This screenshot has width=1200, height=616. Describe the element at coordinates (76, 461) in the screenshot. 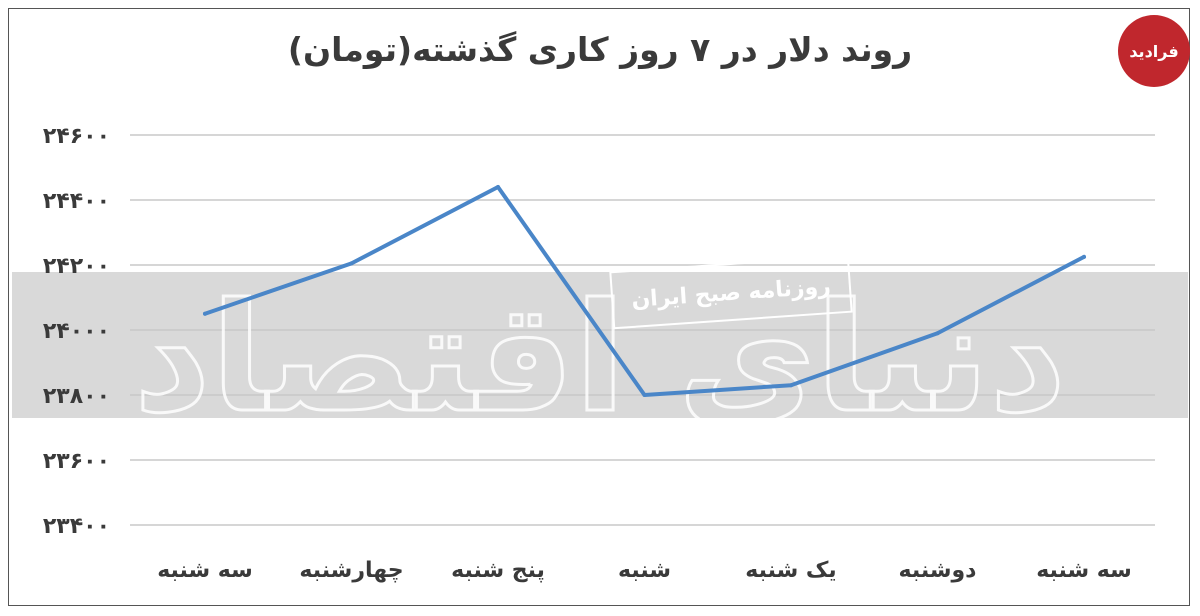

I see `y-tick-label: ۲۳۶۰۰` at that location.